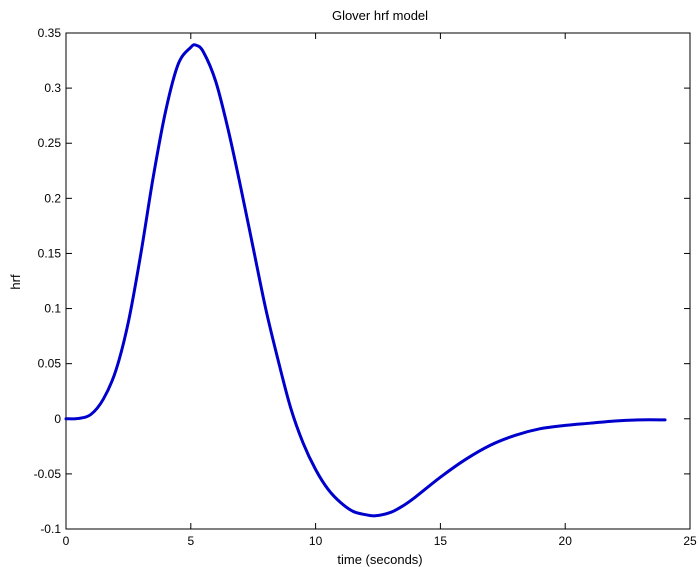 This screenshot has width=699, height=567. What do you see at coordinates (52, 198) in the screenshot?
I see `y-tick-label: 0.2` at bounding box center [52, 198].